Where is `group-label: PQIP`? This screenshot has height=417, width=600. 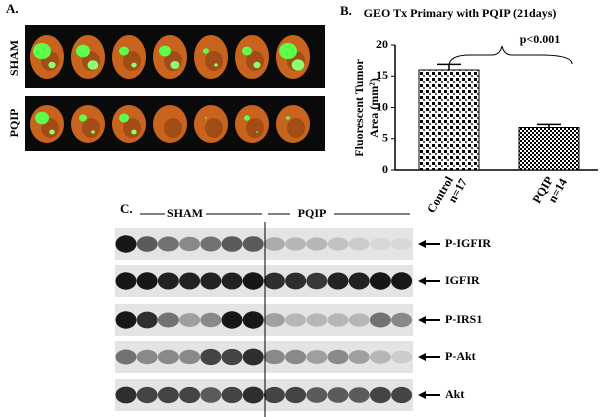
group-label: PQIP is located at coordinates (312, 213).